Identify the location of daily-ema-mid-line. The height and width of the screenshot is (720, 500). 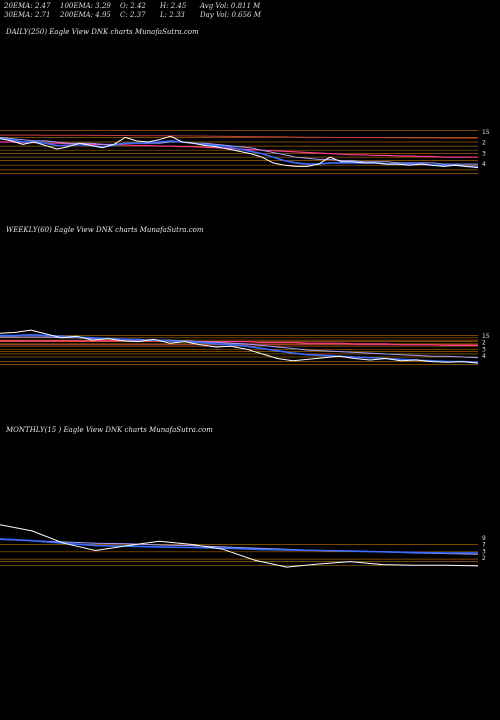
(239, 150).